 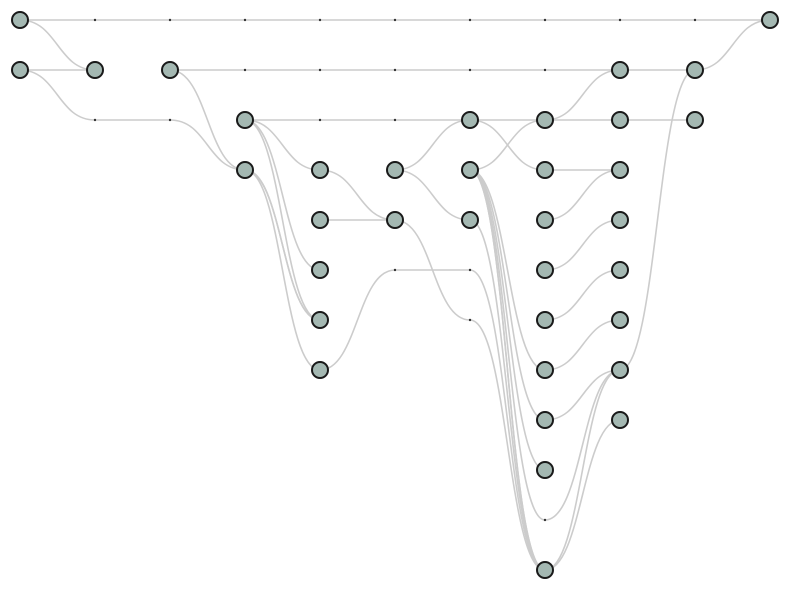 What do you see at coordinates (320, 320) in the screenshot?
I see `graph-node-n9` at bounding box center [320, 320].